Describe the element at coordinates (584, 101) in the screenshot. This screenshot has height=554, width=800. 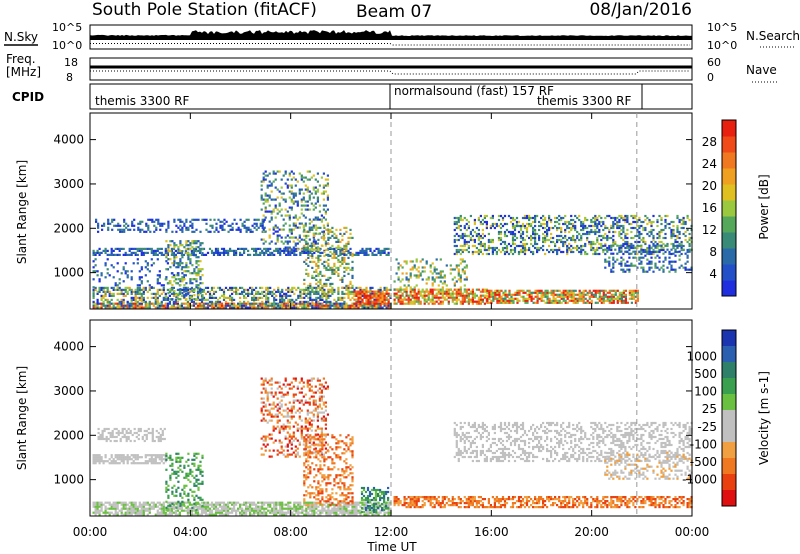
I see `cpid-segment-3: themis 3300 RF` at that location.